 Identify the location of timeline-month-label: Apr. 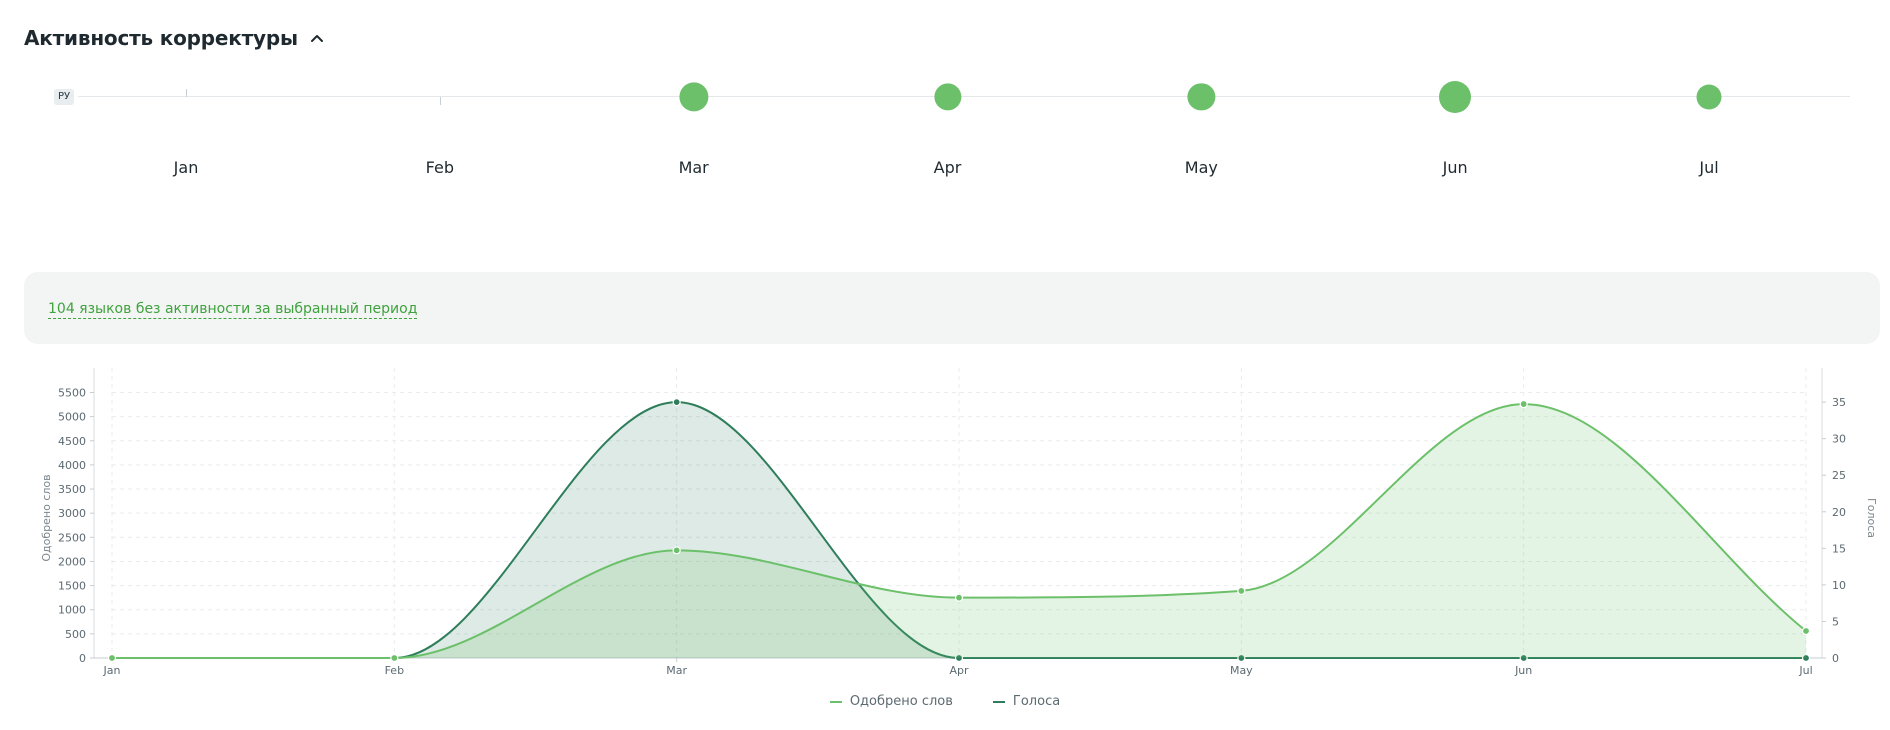
(947, 167).